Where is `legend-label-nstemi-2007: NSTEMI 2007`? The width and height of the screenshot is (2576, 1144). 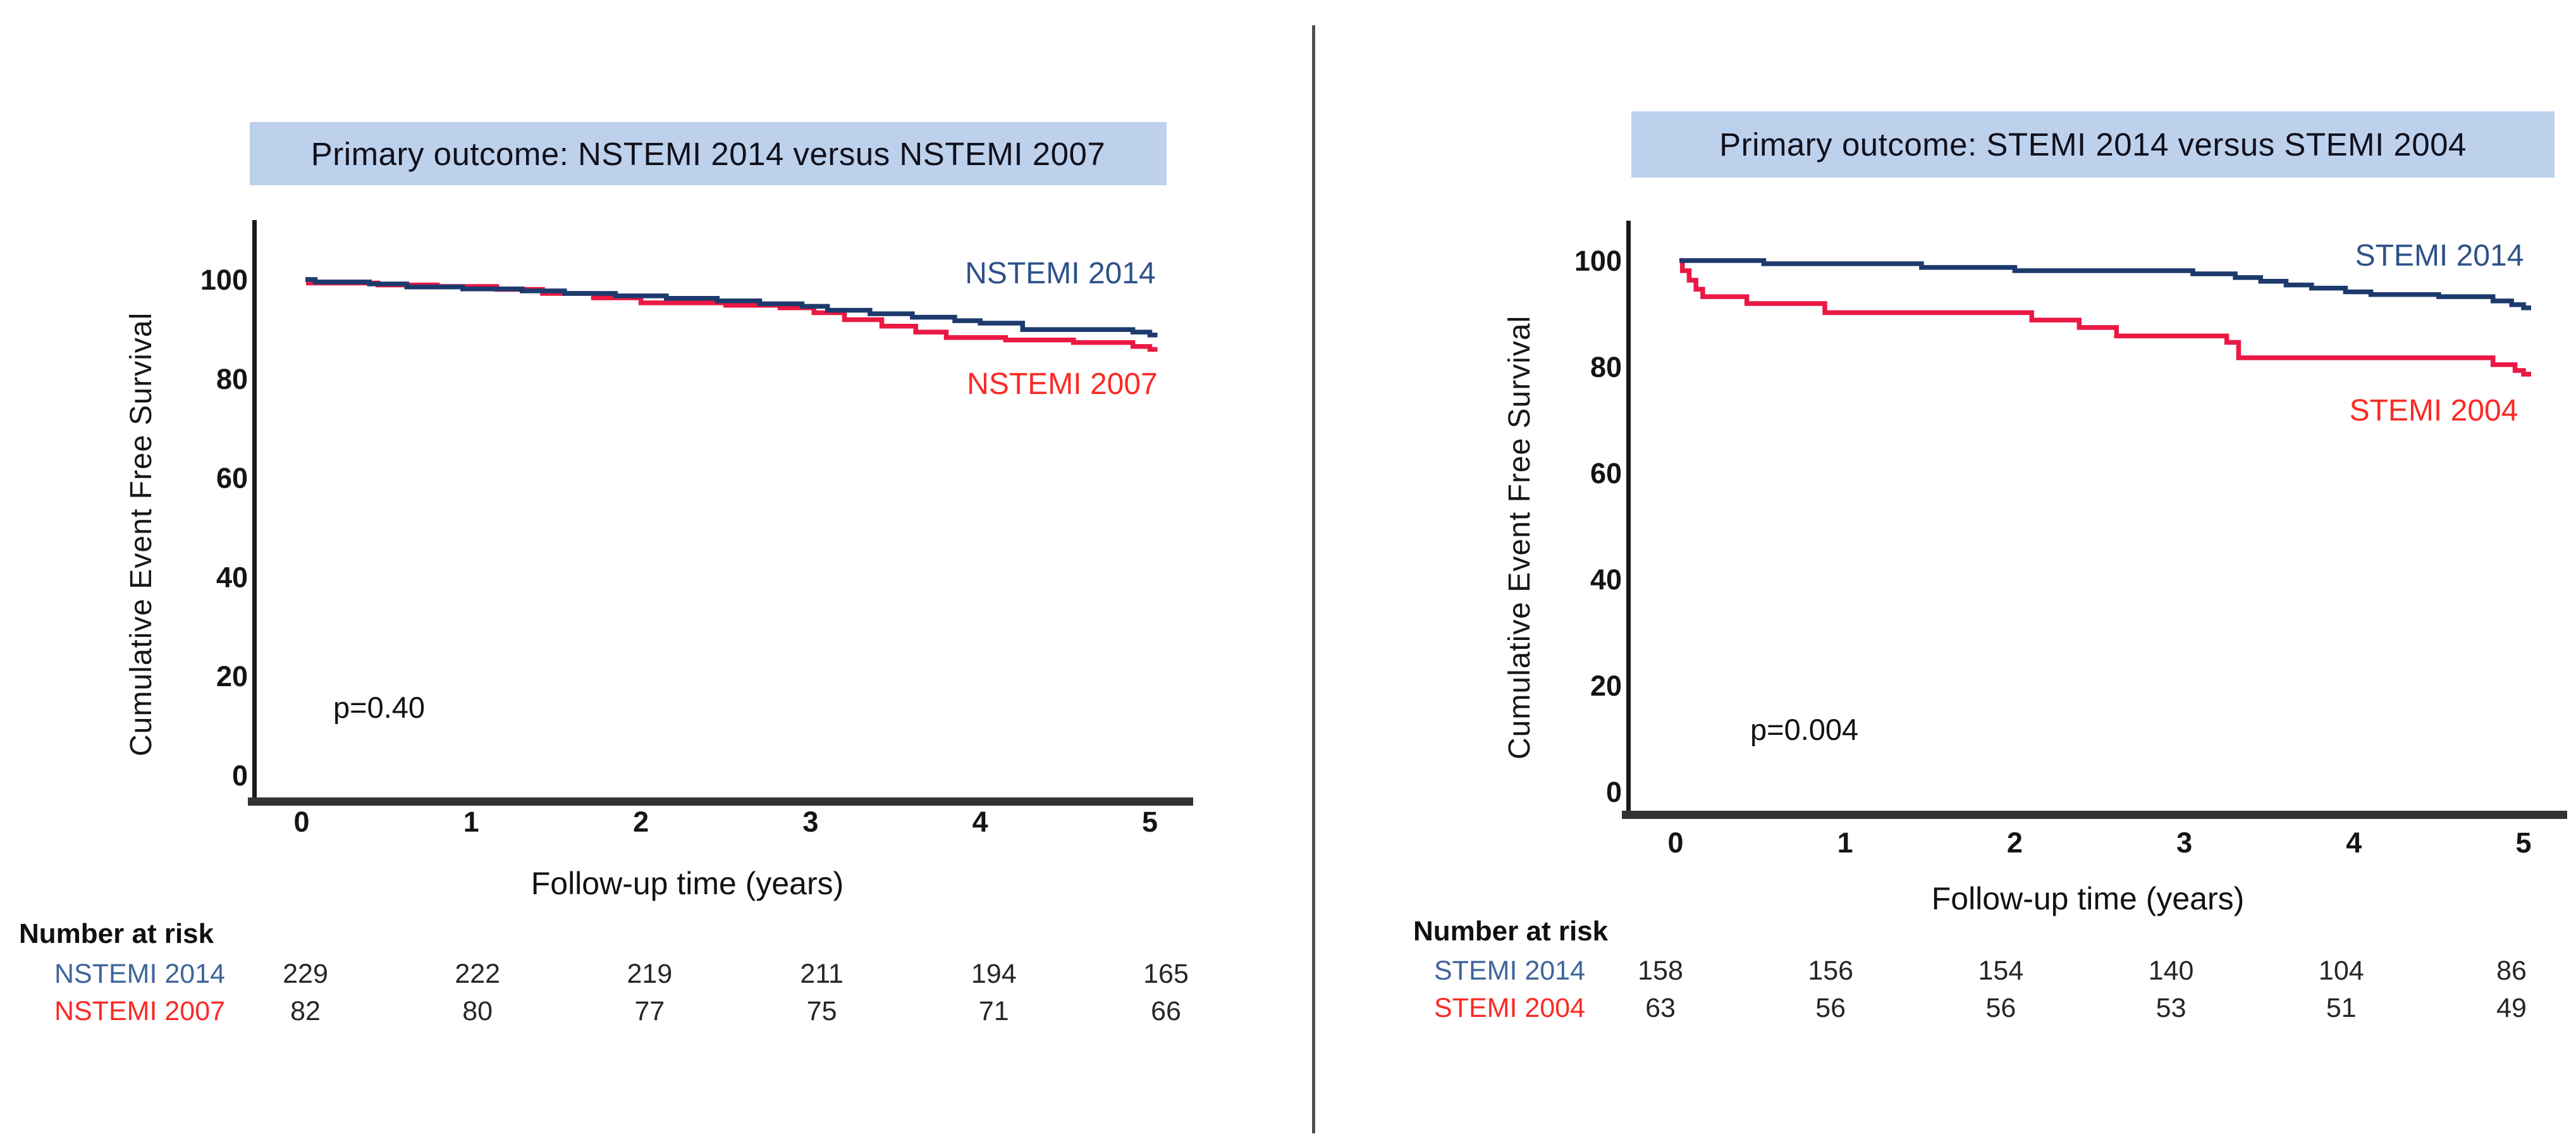 legend-label-nstemi-2007: NSTEMI 2007 is located at coordinates (1062, 384).